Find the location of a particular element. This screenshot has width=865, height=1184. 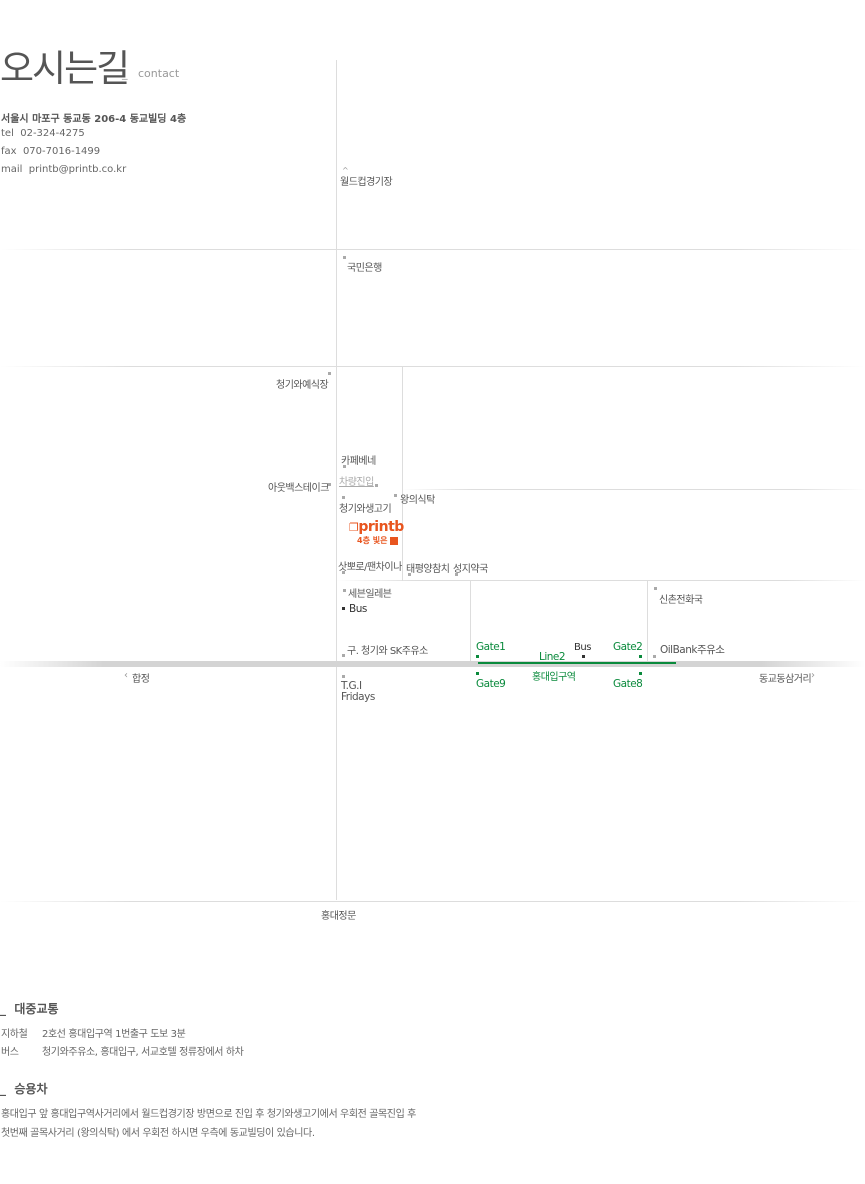

bus-stop-label: Bus is located at coordinates (358, 609).